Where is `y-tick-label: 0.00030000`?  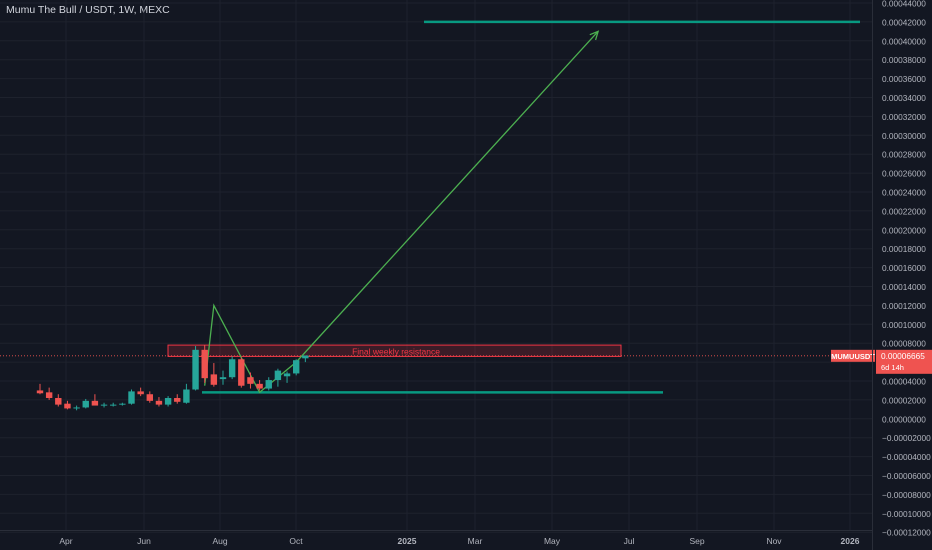 y-tick-label: 0.00030000 is located at coordinates (904, 136).